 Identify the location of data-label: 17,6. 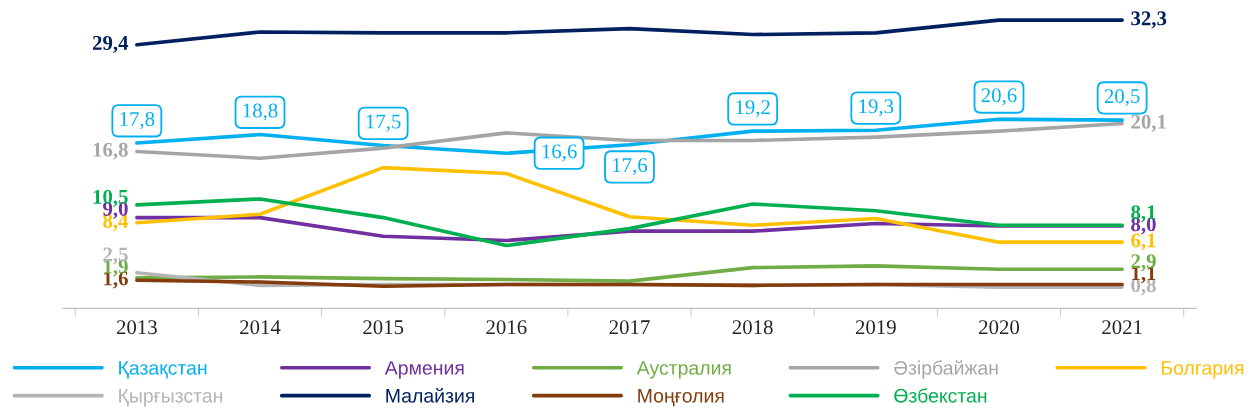
(630, 167).